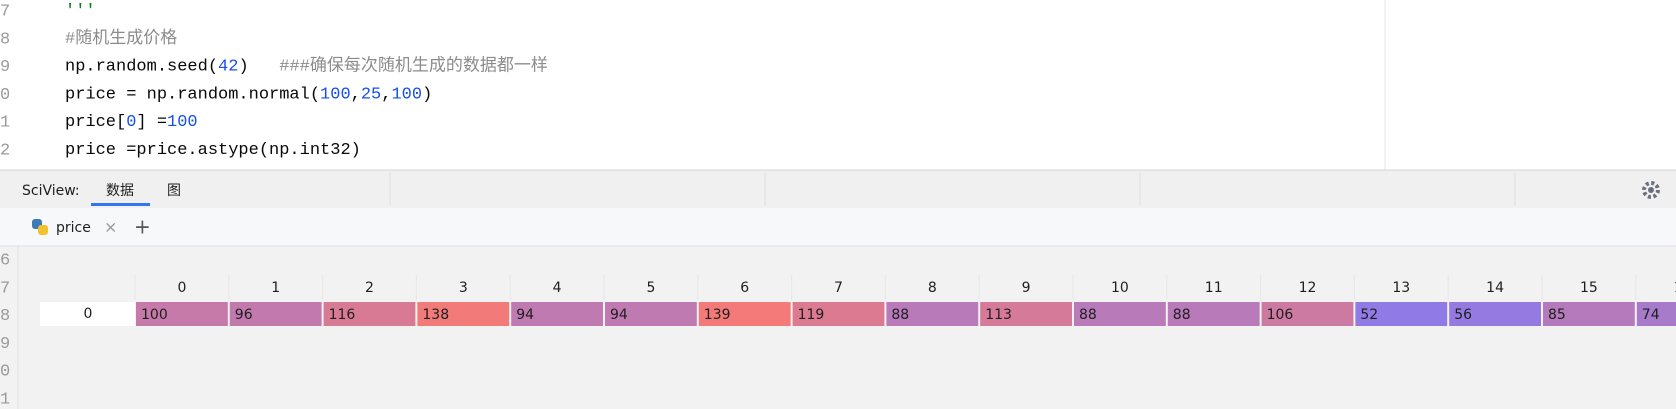  I want to click on column-header: 4, so click(557, 288).